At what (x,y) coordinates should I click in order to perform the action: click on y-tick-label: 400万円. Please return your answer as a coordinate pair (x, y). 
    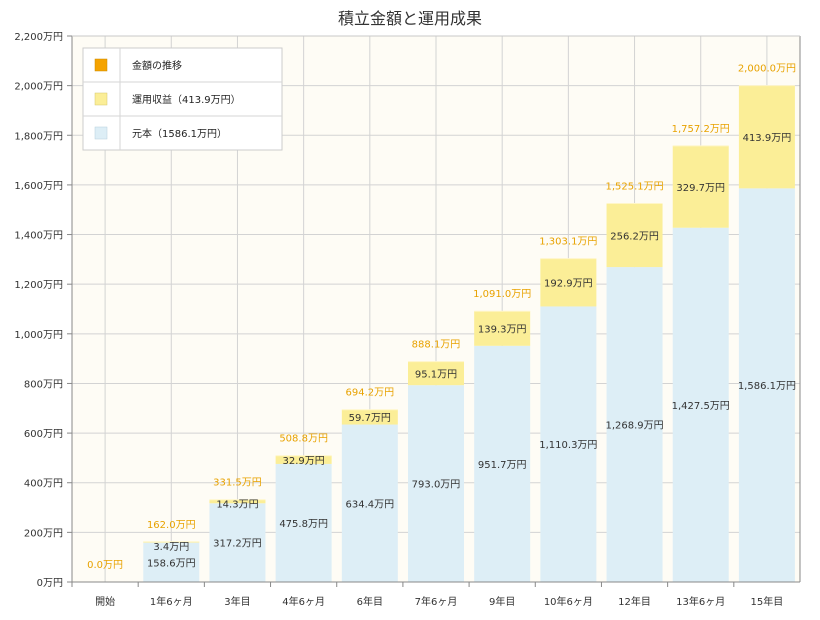
    Looking at the image, I should click on (43, 484).